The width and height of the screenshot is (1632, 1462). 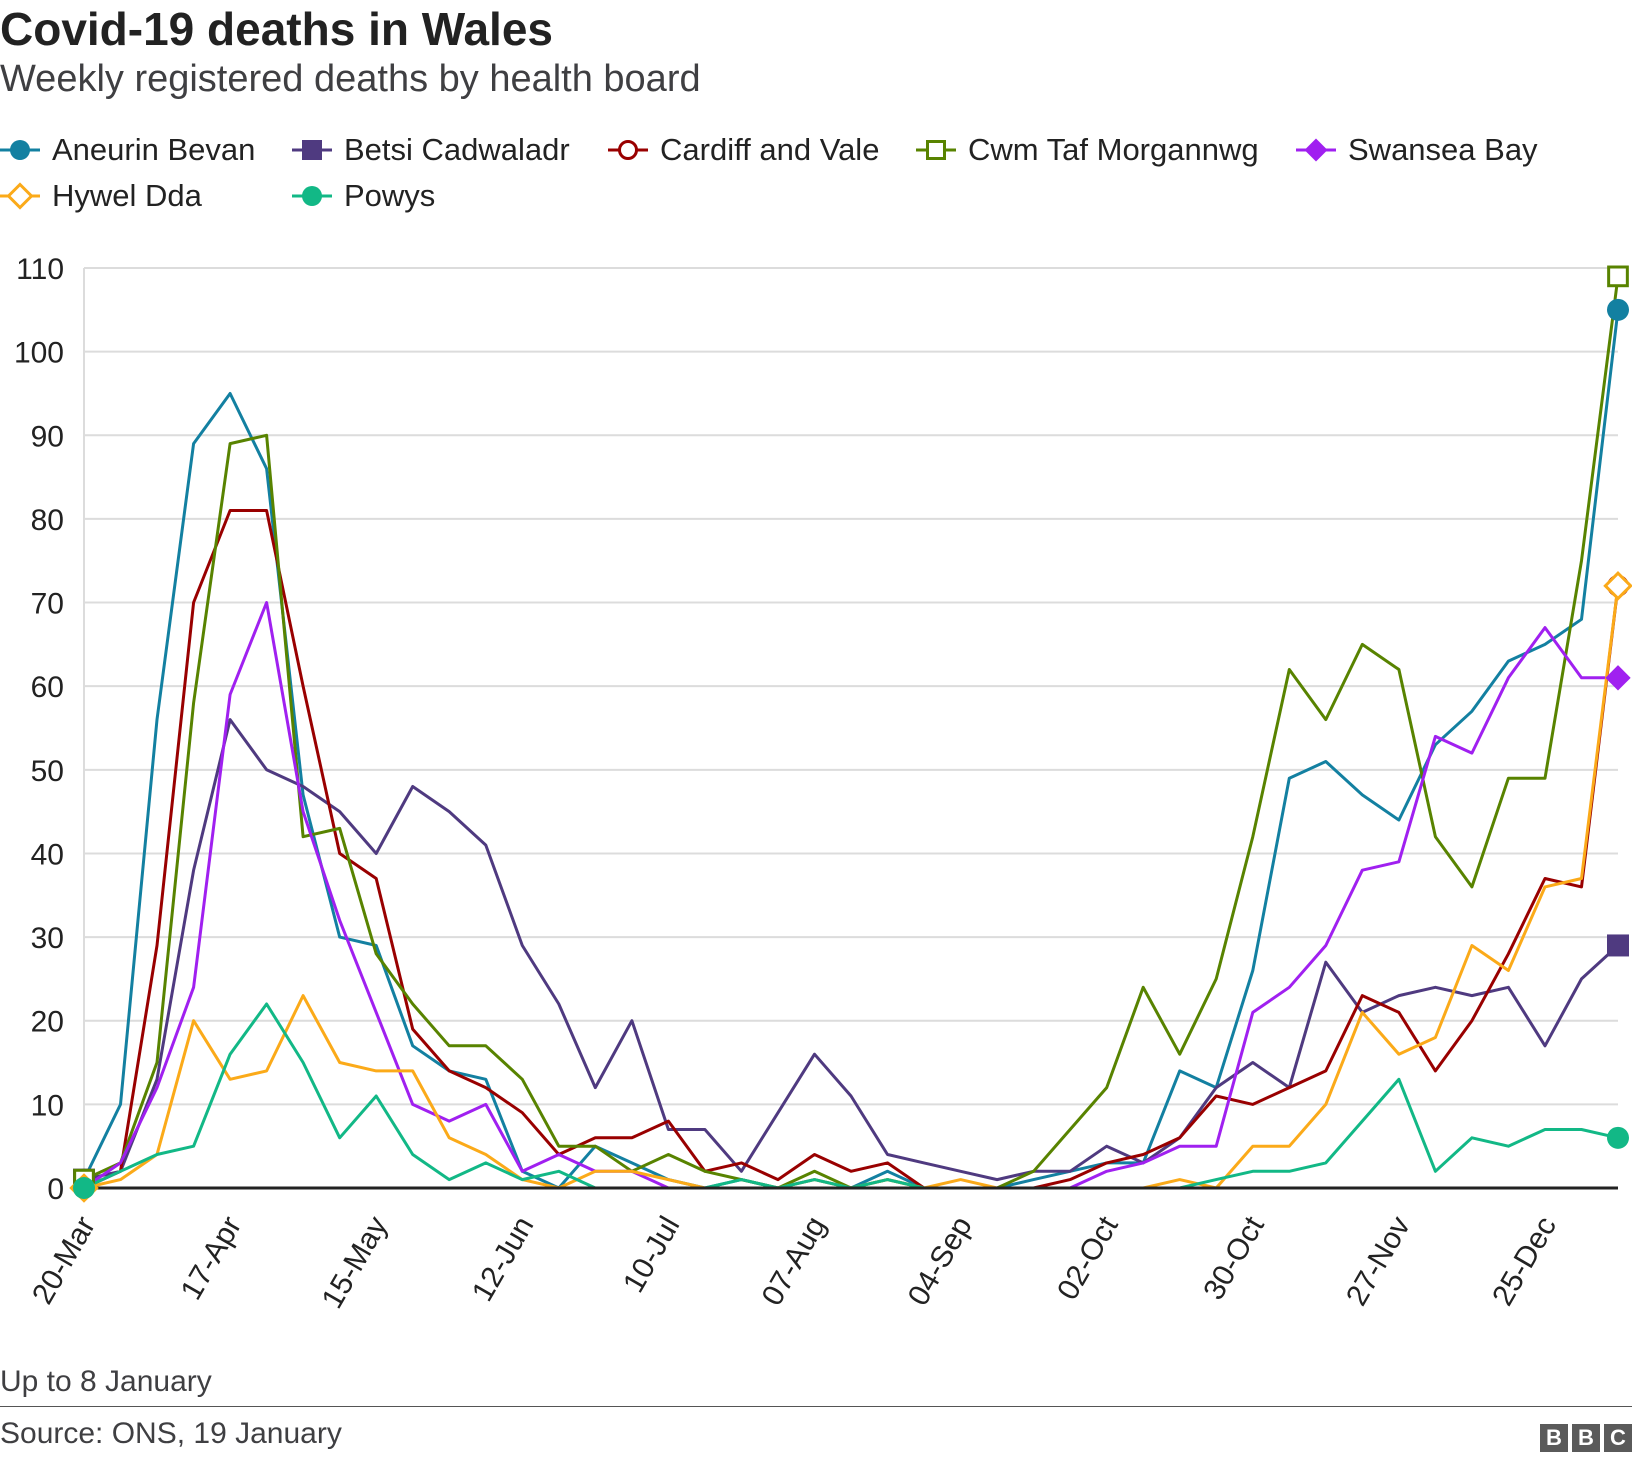 I want to click on y-tick-label: 20, so click(x=47, y=1022).